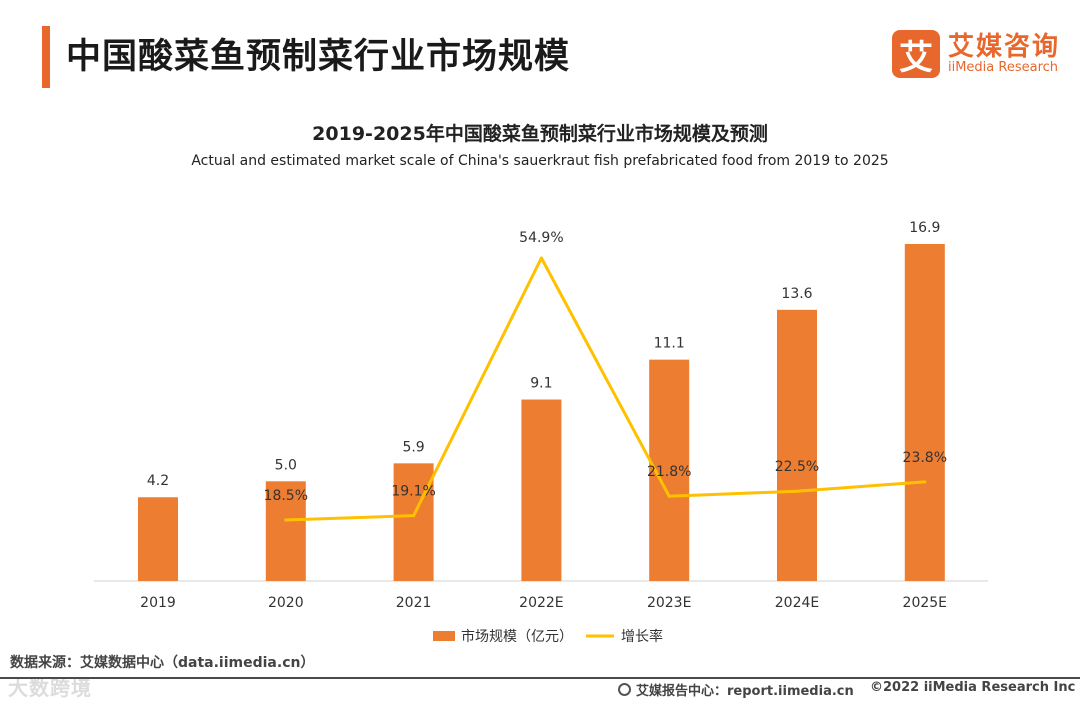 The height and width of the screenshot is (703, 1080). I want to click on legend-bar-label: 市场规模（亿元）, so click(517, 636).